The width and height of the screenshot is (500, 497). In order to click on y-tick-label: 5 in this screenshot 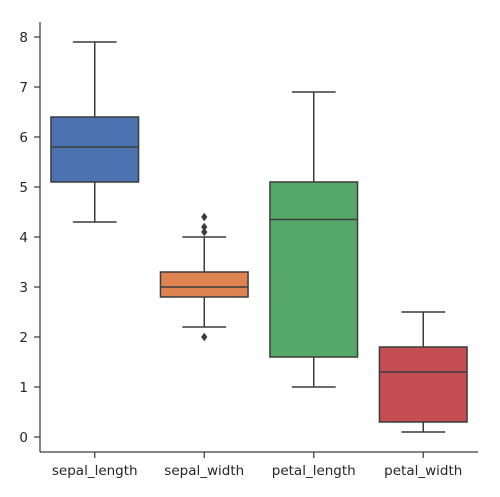, I will do `click(23, 188)`.